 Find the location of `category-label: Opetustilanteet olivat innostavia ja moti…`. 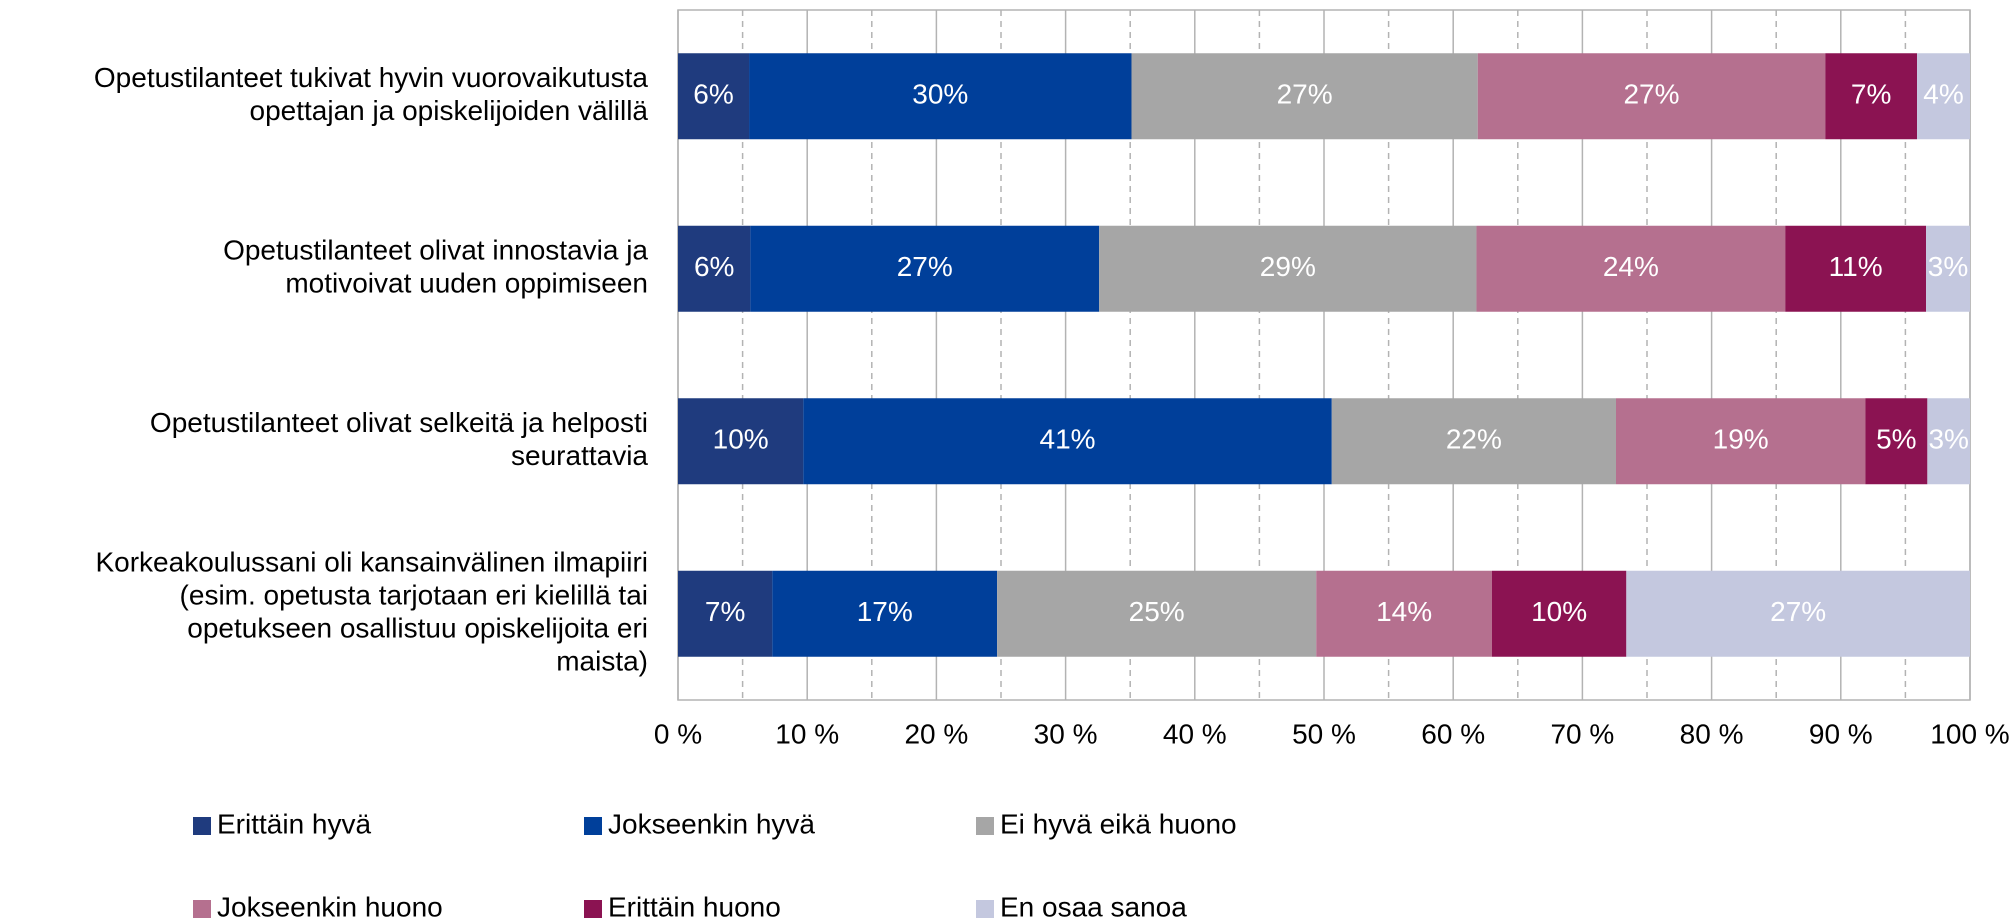

category-label: Opetustilanteet olivat innostavia ja moti… is located at coordinates (435, 267).